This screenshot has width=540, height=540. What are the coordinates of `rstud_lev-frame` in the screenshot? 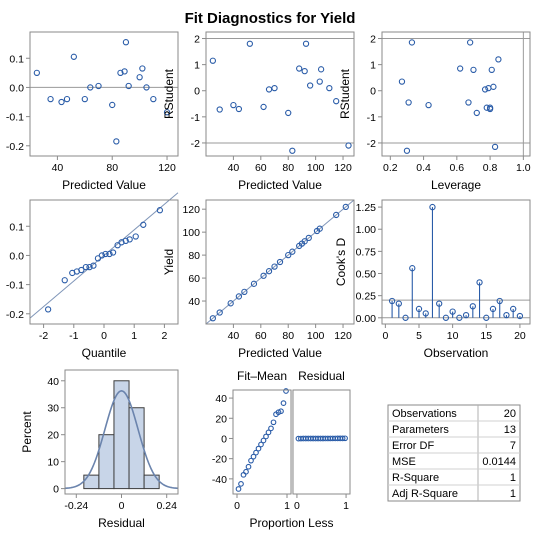 It's located at (456, 94).